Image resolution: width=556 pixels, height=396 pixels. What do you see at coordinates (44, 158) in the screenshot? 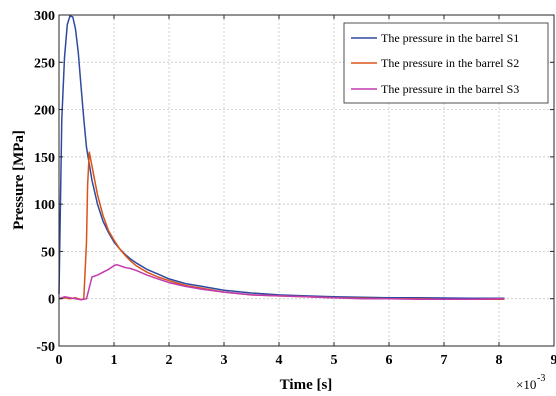
I see `y-tick-label: 150` at bounding box center [44, 158].